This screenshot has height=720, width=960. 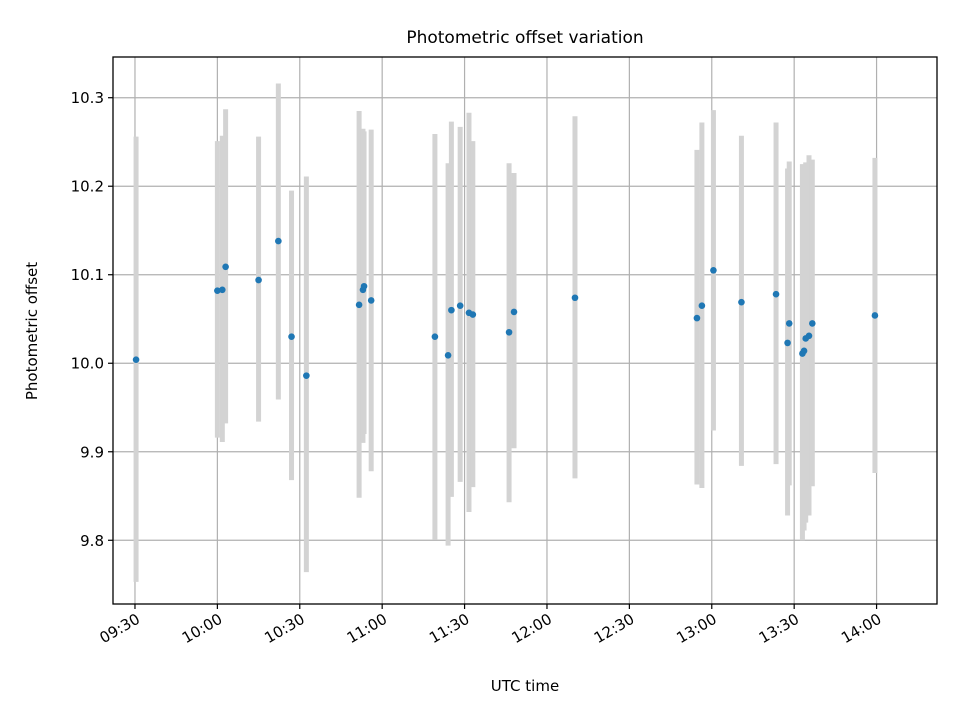 I want to click on x-axis-label: UTC time, so click(x=525, y=686).